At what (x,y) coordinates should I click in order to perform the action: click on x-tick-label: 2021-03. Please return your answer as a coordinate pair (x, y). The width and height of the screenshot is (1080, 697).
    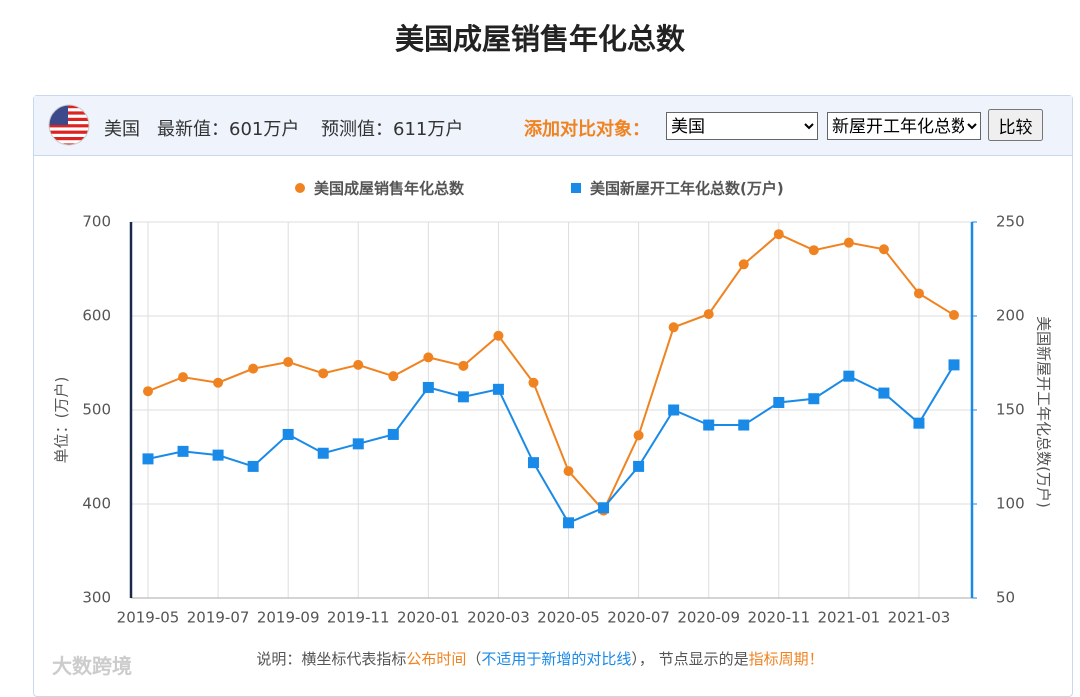
    Looking at the image, I should click on (919, 618).